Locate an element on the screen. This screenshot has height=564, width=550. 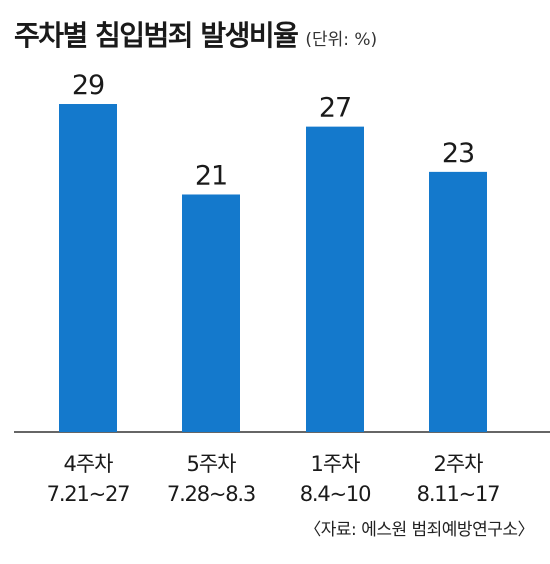
title-row: 주차별 침입범죄 발생비율 (단위: %) is located at coordinates (195, 34).